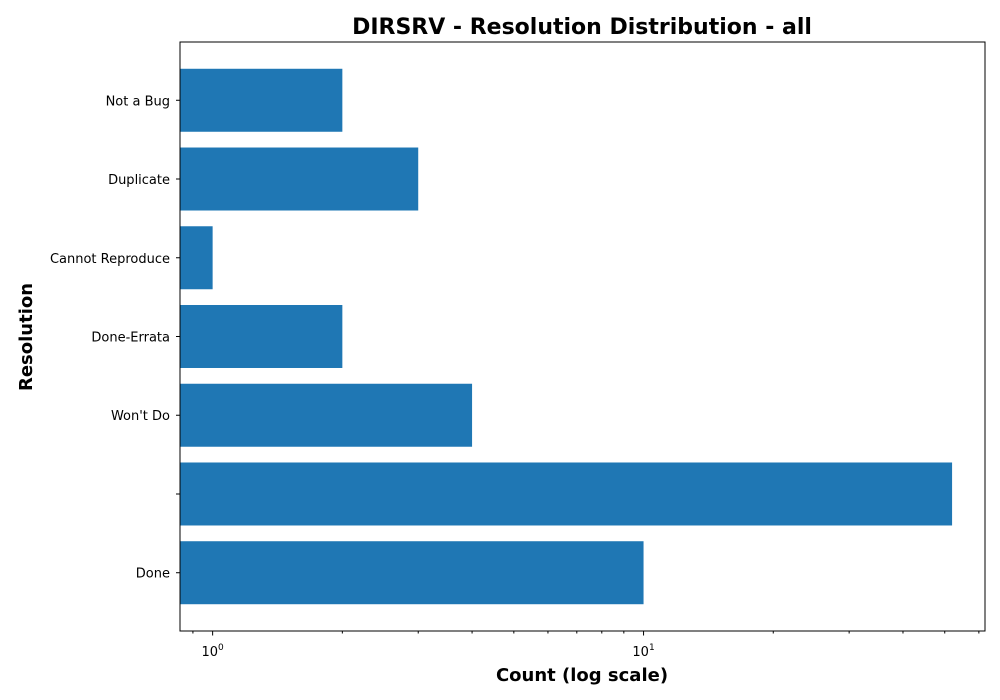 The height and width of the screenshot is (700, 1000). Describe the element at coordinates (140, 416) in the screenshot. I see `y-tick-label: Won't Do` at that location.